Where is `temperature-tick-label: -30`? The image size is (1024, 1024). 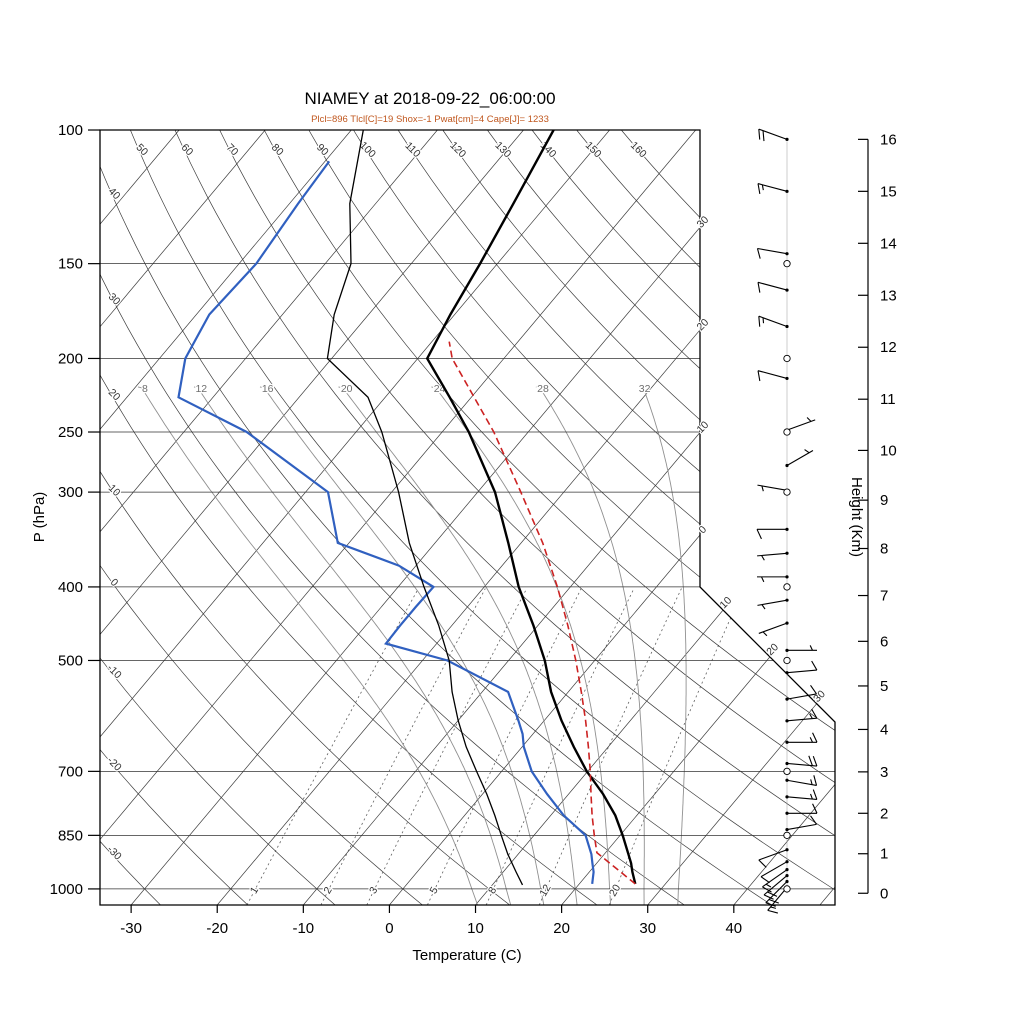 temperature-tick-label: -30 is located at coordinates (131, 928).